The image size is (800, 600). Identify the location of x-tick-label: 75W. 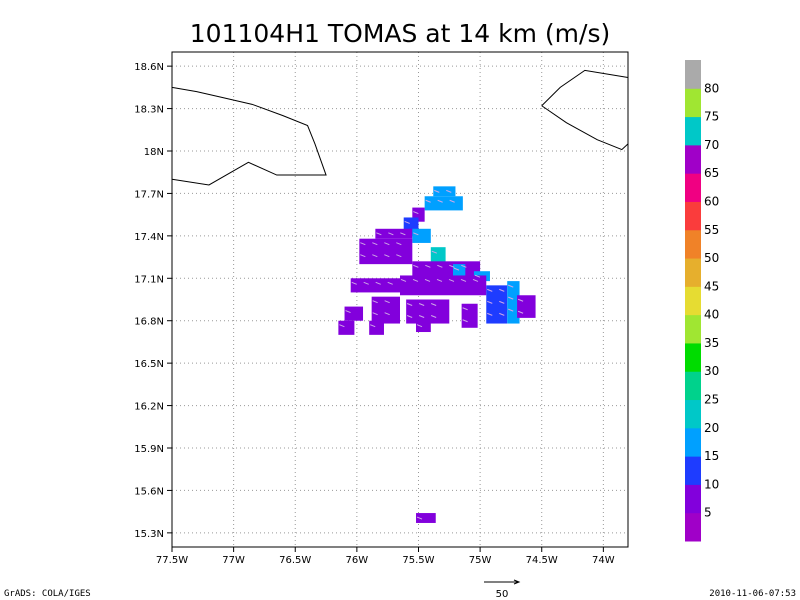
(480, 560).